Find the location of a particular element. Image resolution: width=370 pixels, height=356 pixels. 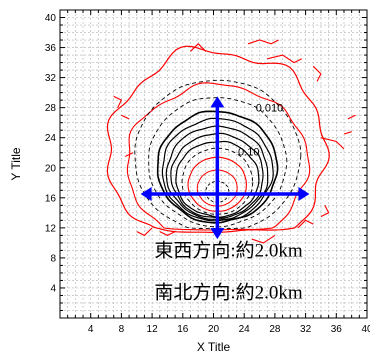

contour-dashed-core is located at coordinates (217, 191).